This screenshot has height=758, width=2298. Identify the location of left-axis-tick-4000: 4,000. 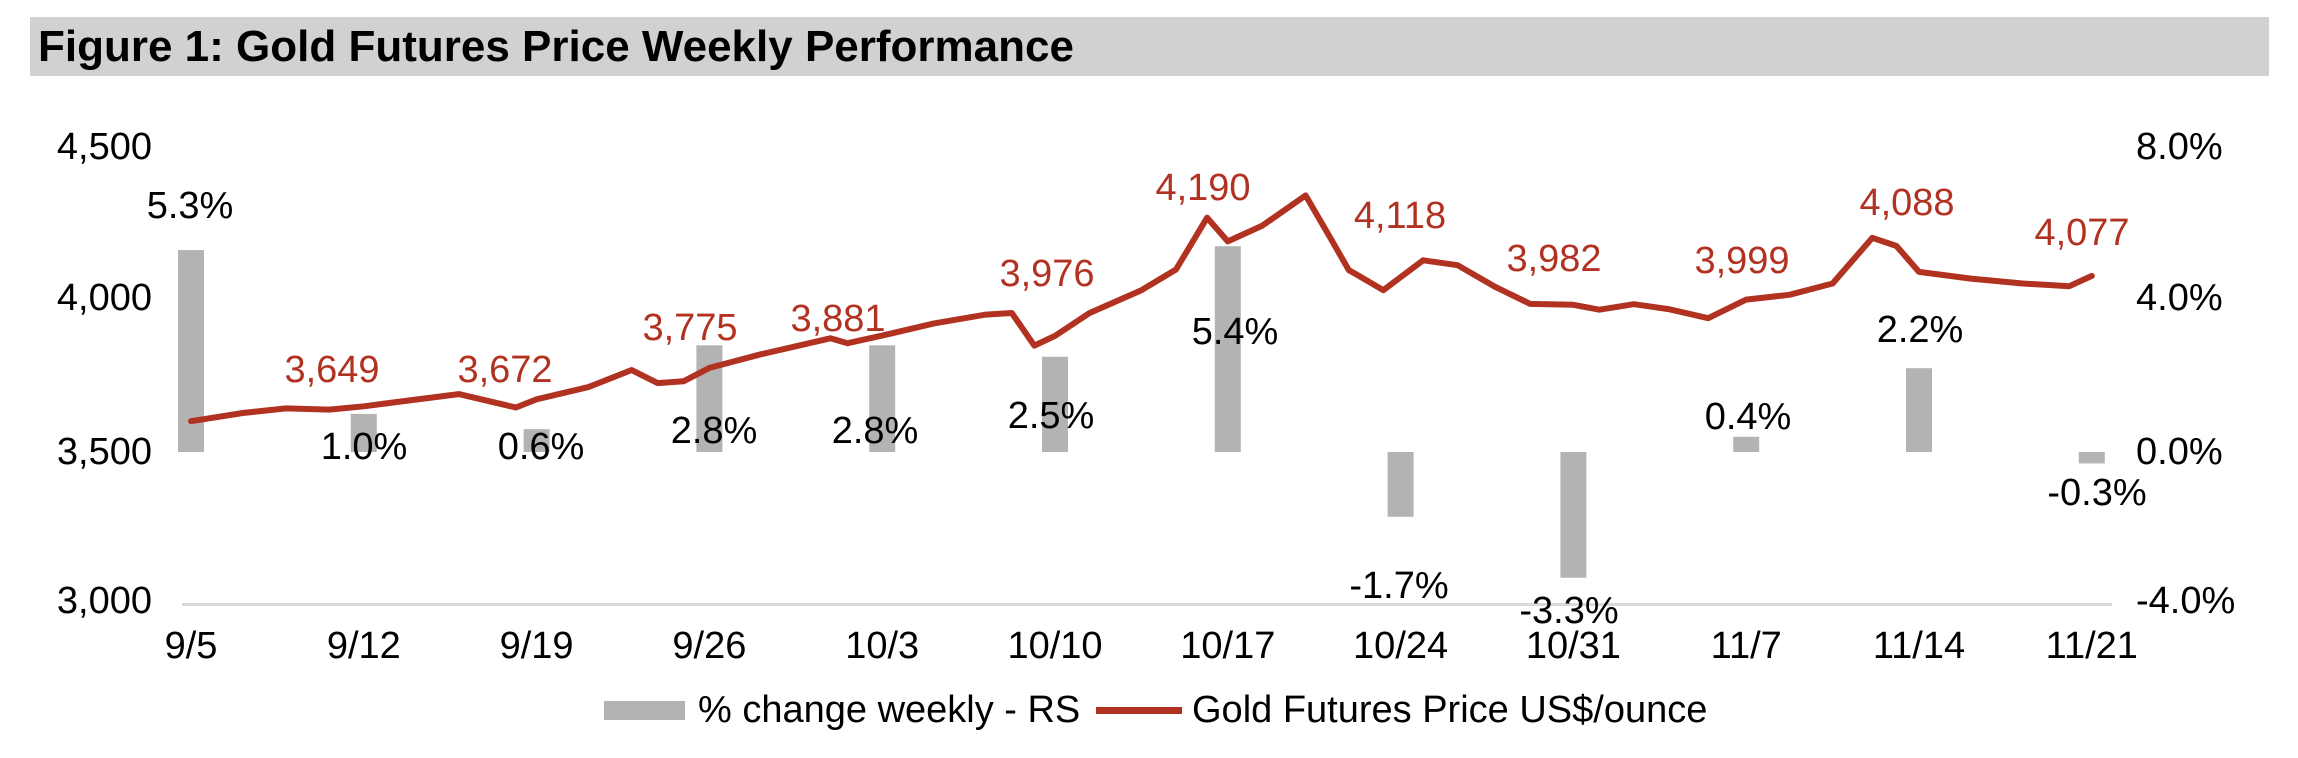
(104, 298).